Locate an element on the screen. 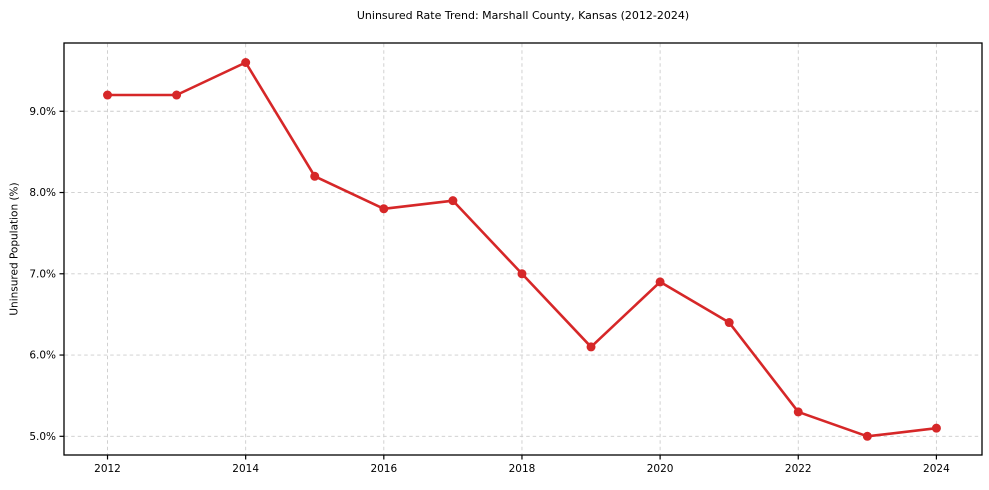  x-tick-label: 2018 is located at coordinates (522, 469).